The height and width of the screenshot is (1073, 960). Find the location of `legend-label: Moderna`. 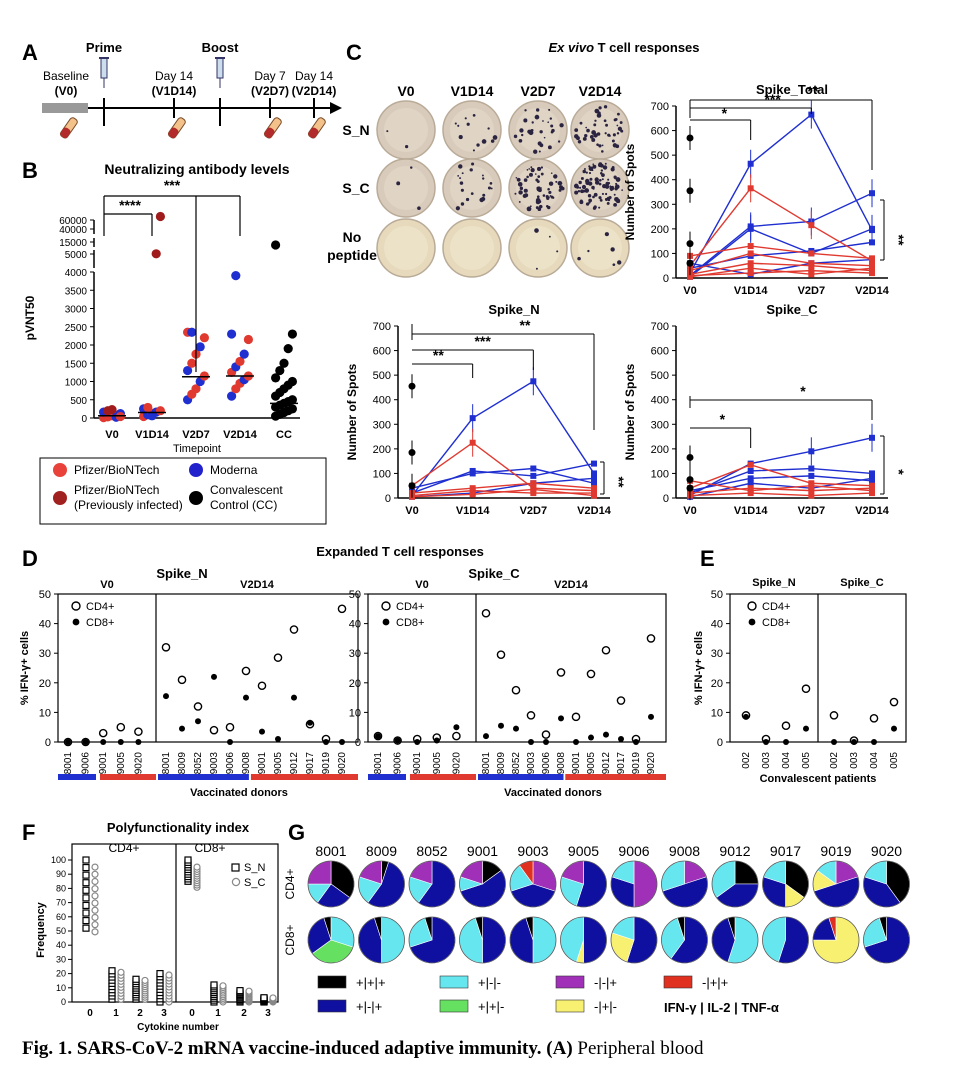

legend-label: Moderna is located at coordinates (234, 470).